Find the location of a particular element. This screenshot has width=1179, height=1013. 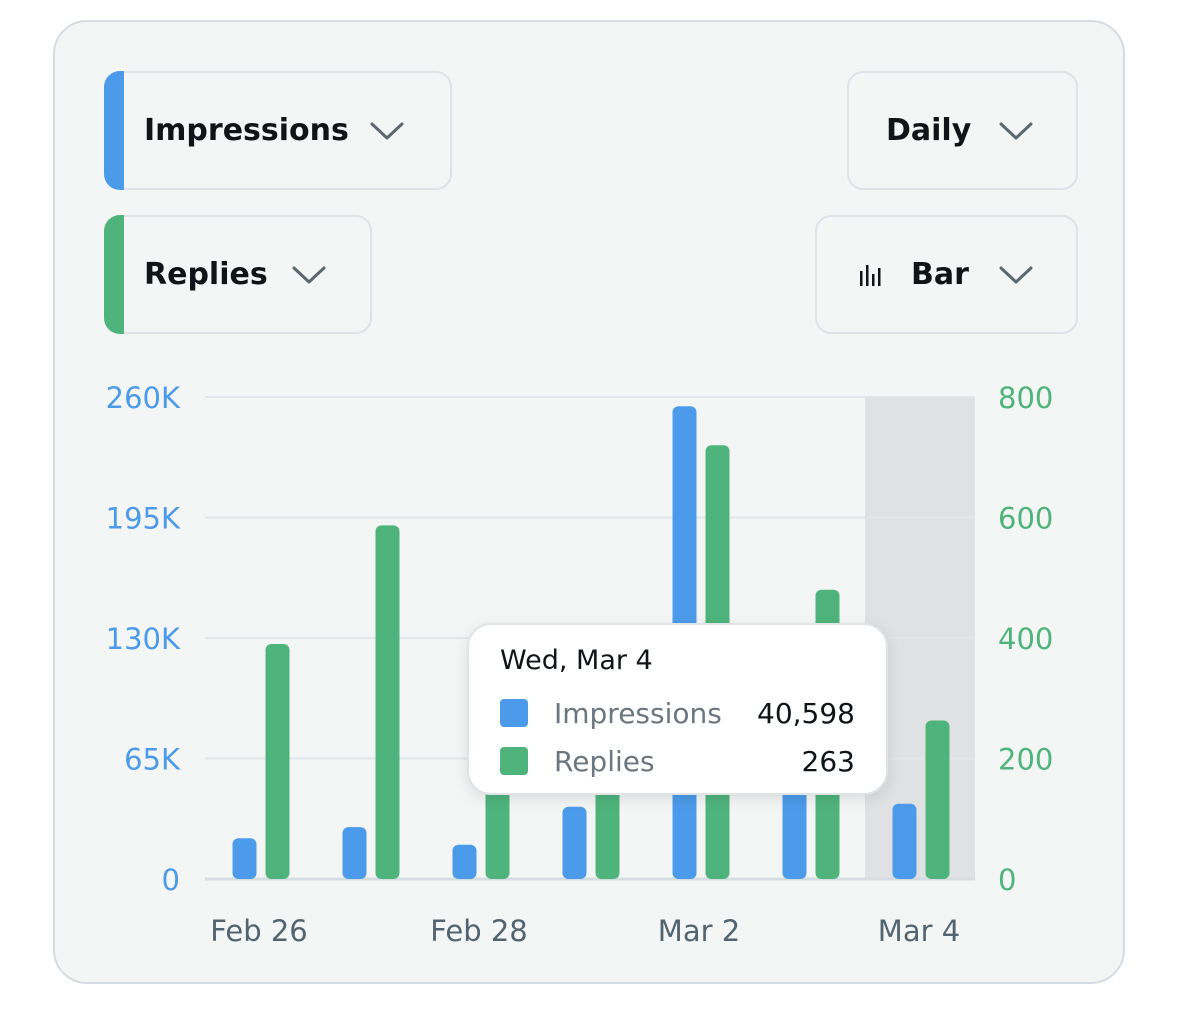

y-right-tick-label: 600 is located at coordinates (1025, 519).